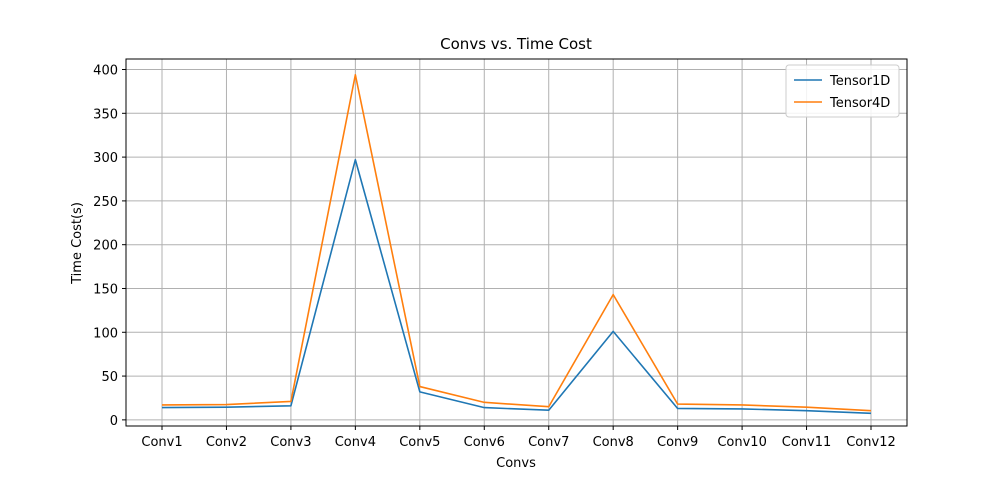 The image size is (1008, 480). I want to click on legend-label: Tensor4D, so click(859, 103).